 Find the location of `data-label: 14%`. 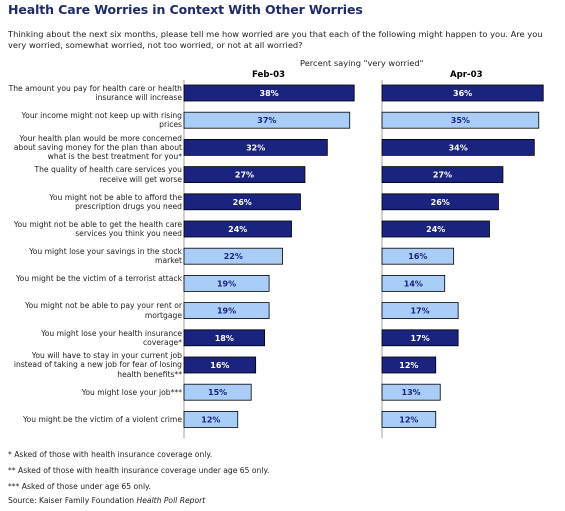

data-label: 14% is located at coordinates (413, 283).